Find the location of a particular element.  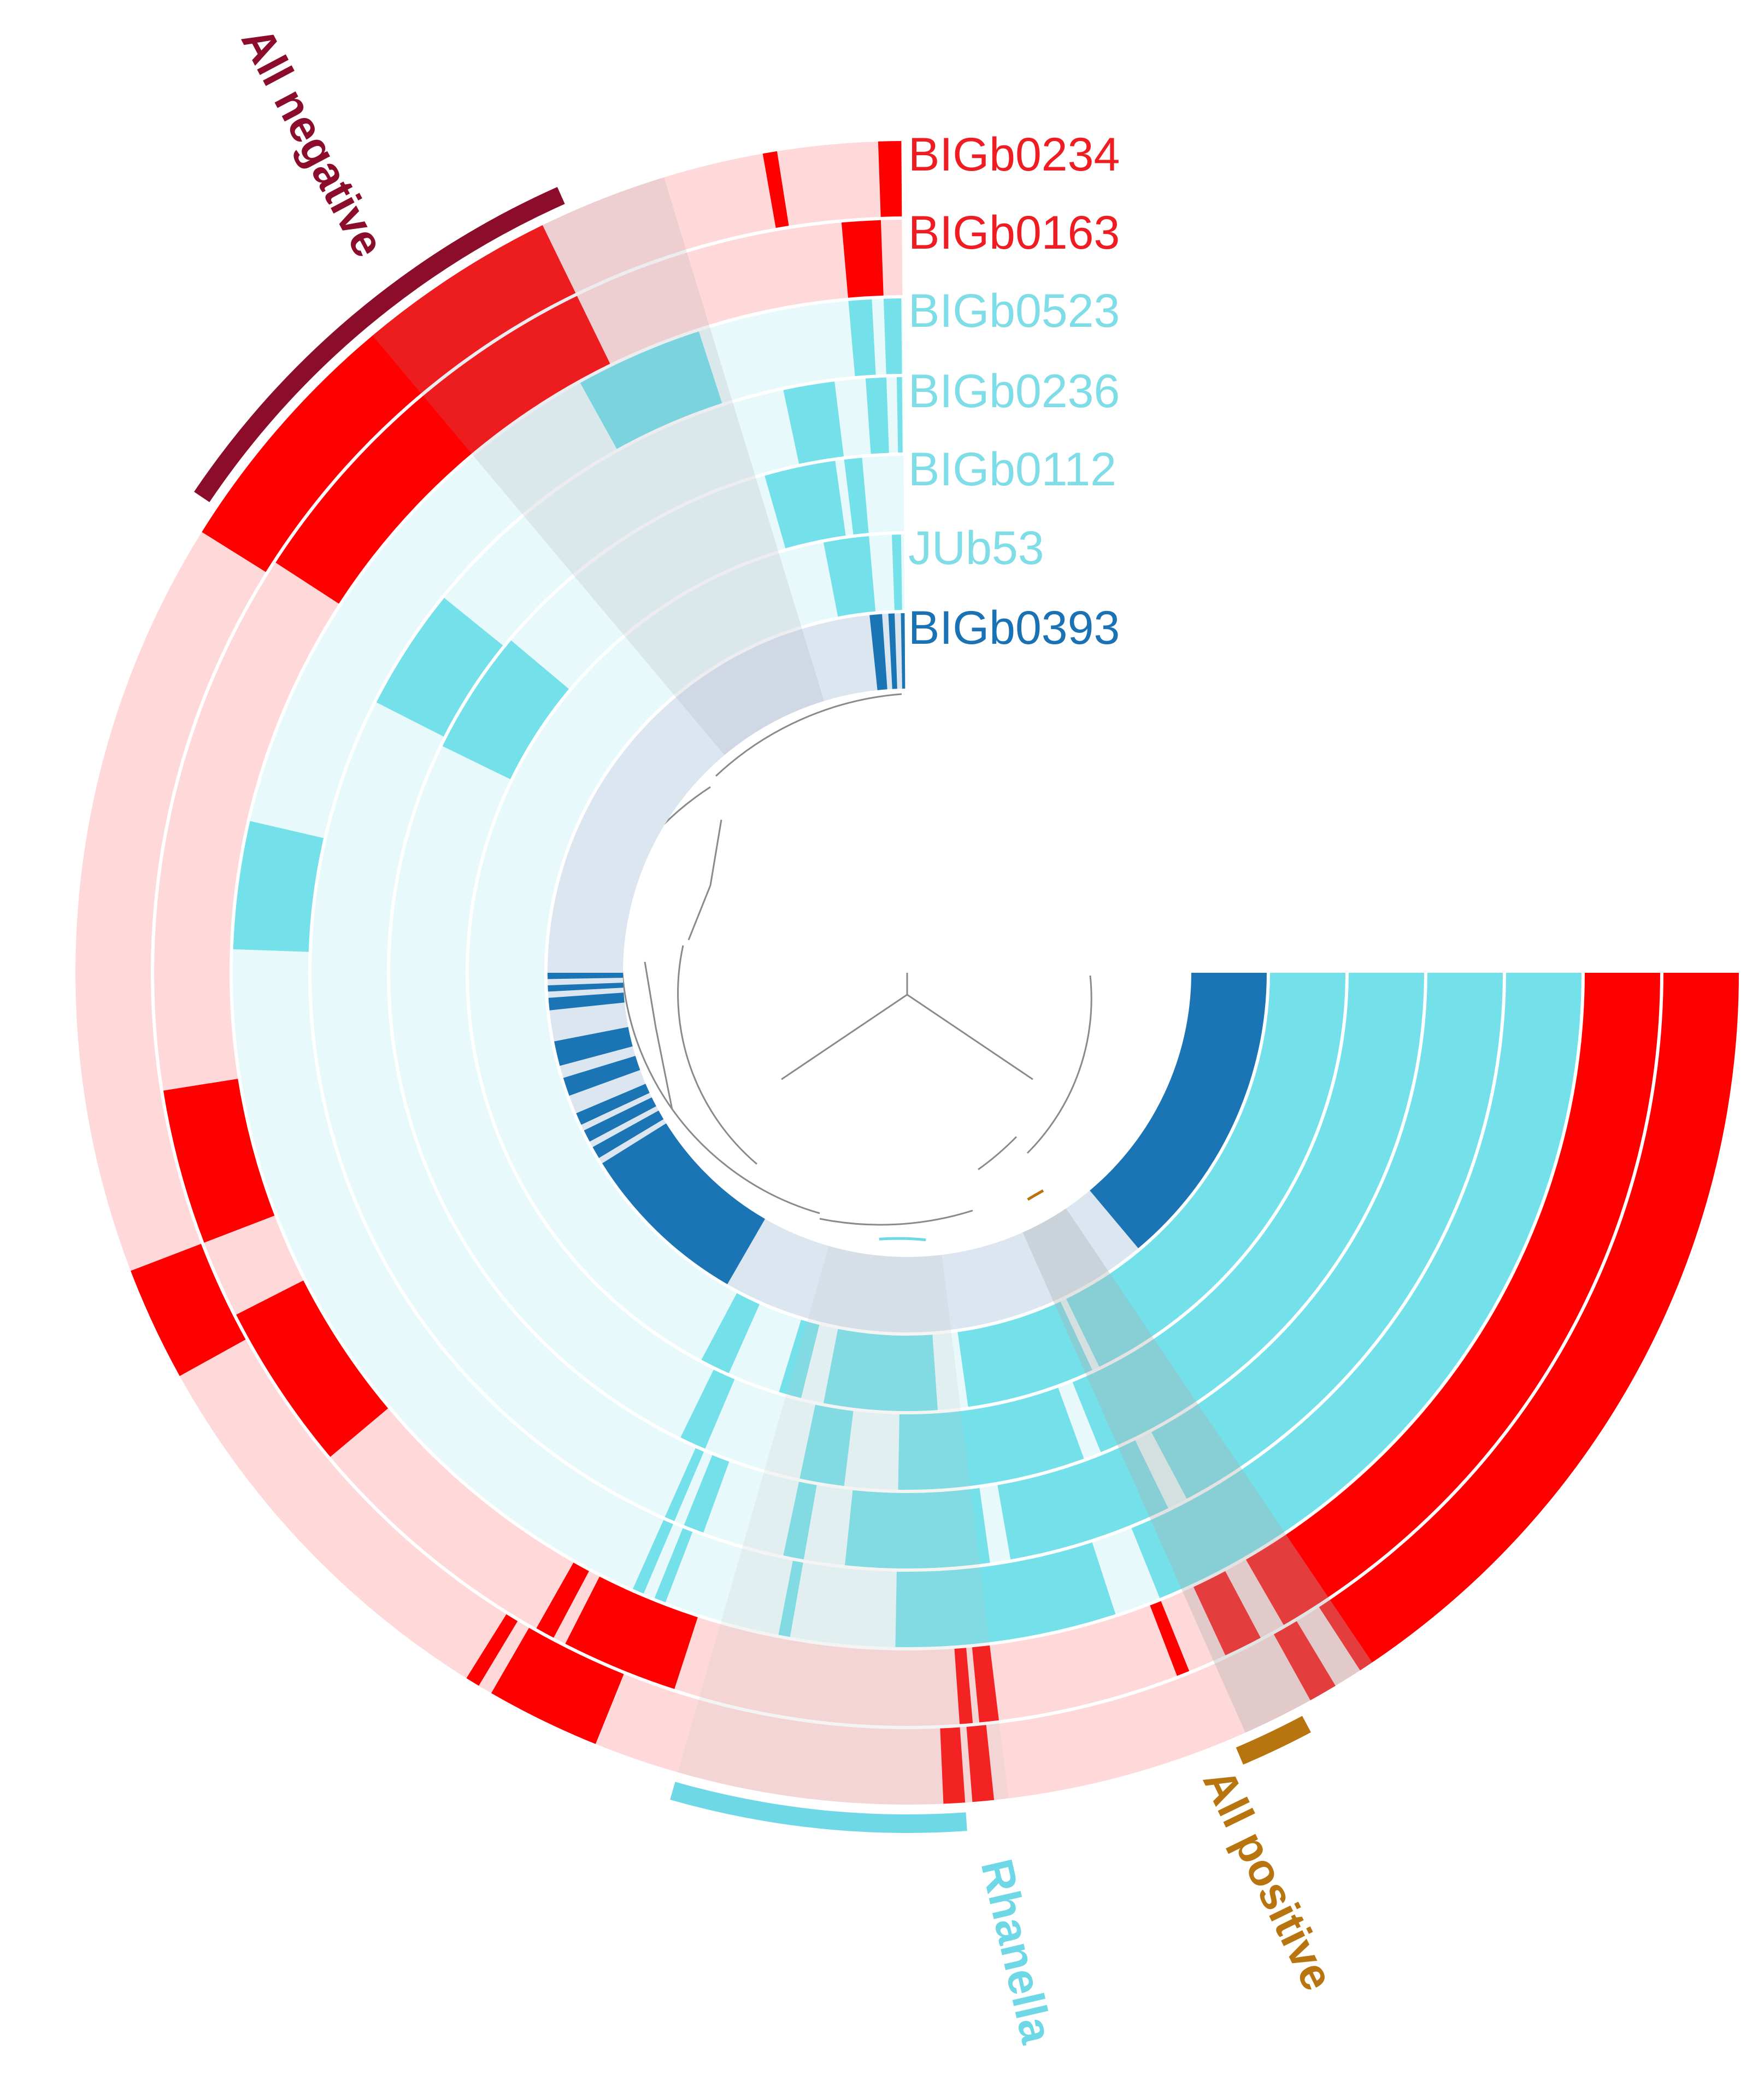

clade-label-all-negative: All negative is located at coordinates (312, 142).